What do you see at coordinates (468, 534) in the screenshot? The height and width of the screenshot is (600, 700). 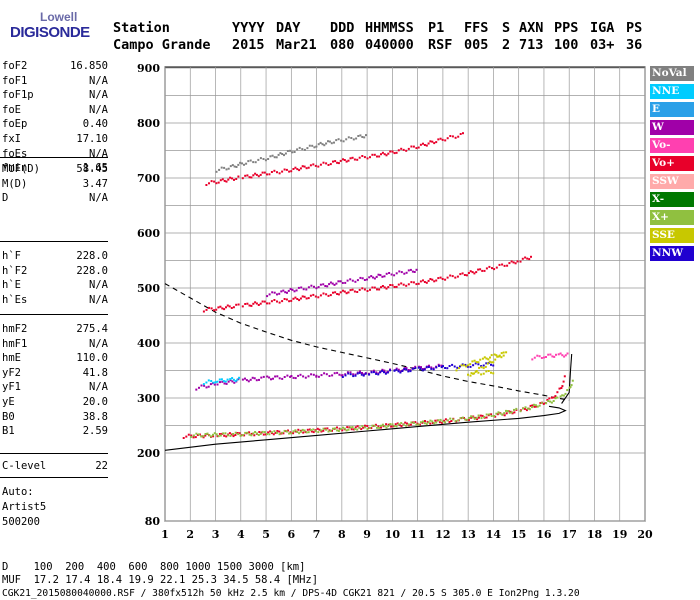 I see `x-tick-label: 13` at bounding box center [468, 534].